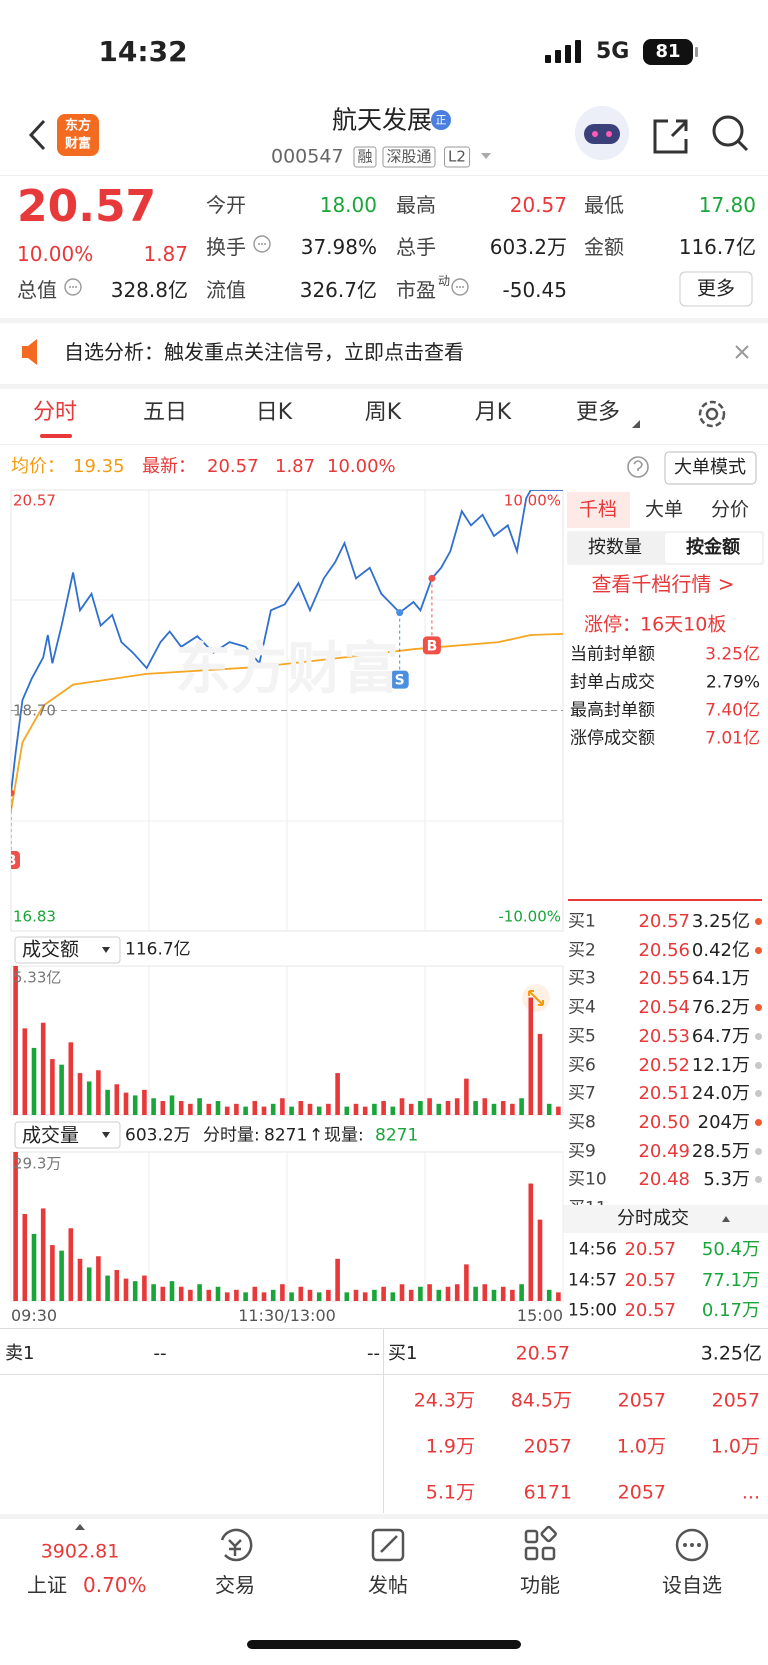 The width and height of the screenshot is (768, 1665). Describe the element at coordinates (720, 979) in the screenshot. I see `bid-amount: 64.1万` at that location.